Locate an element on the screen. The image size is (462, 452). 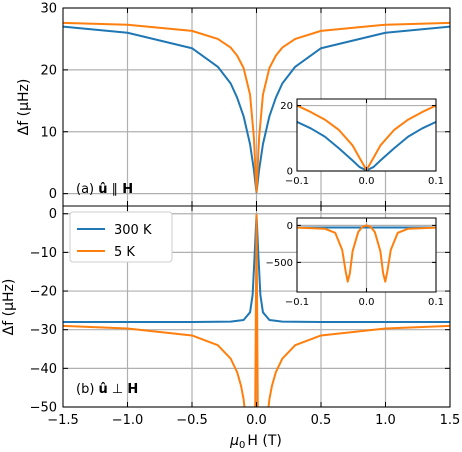
x-axis-label-rest: H (T) is located at coordinates (264, 441).